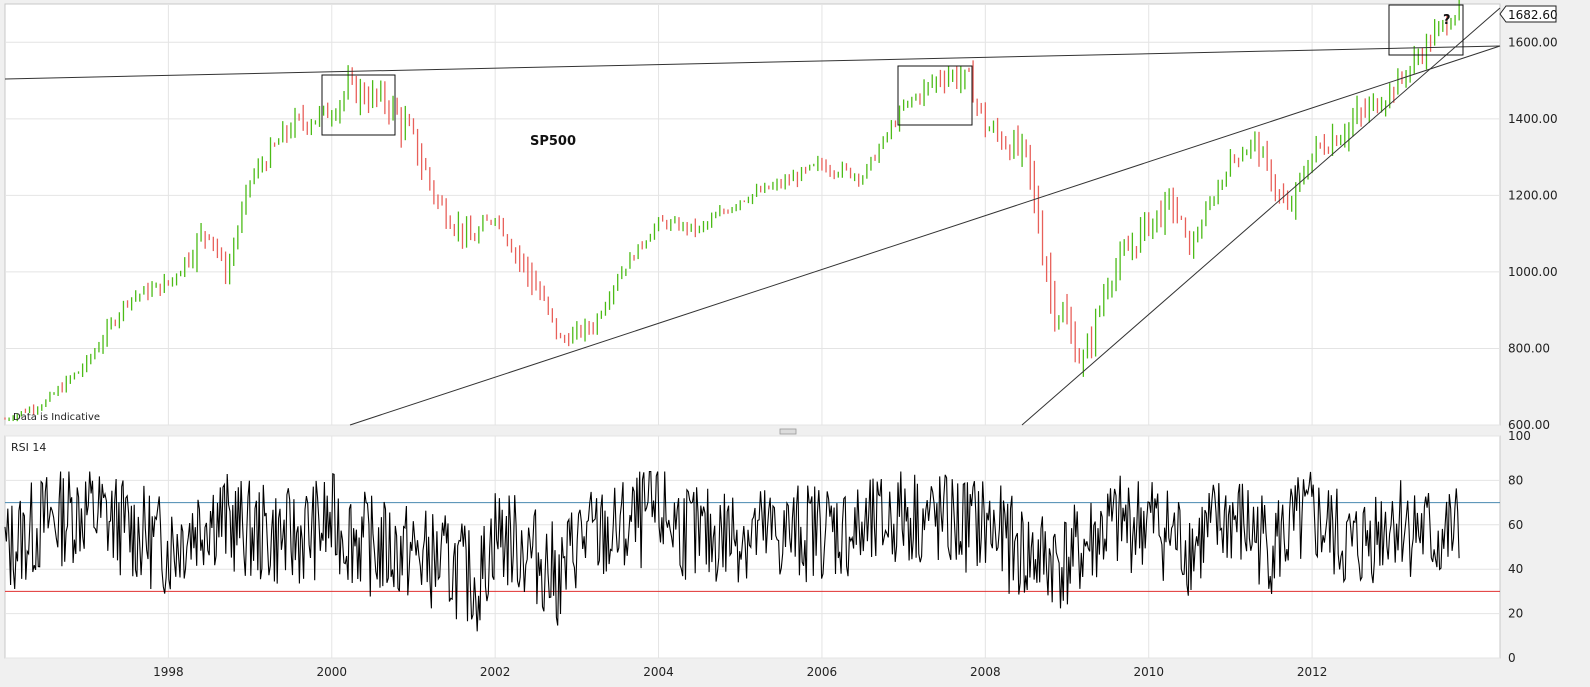  I want to click on last-price-label: 1682.60, so click(1533, 15).